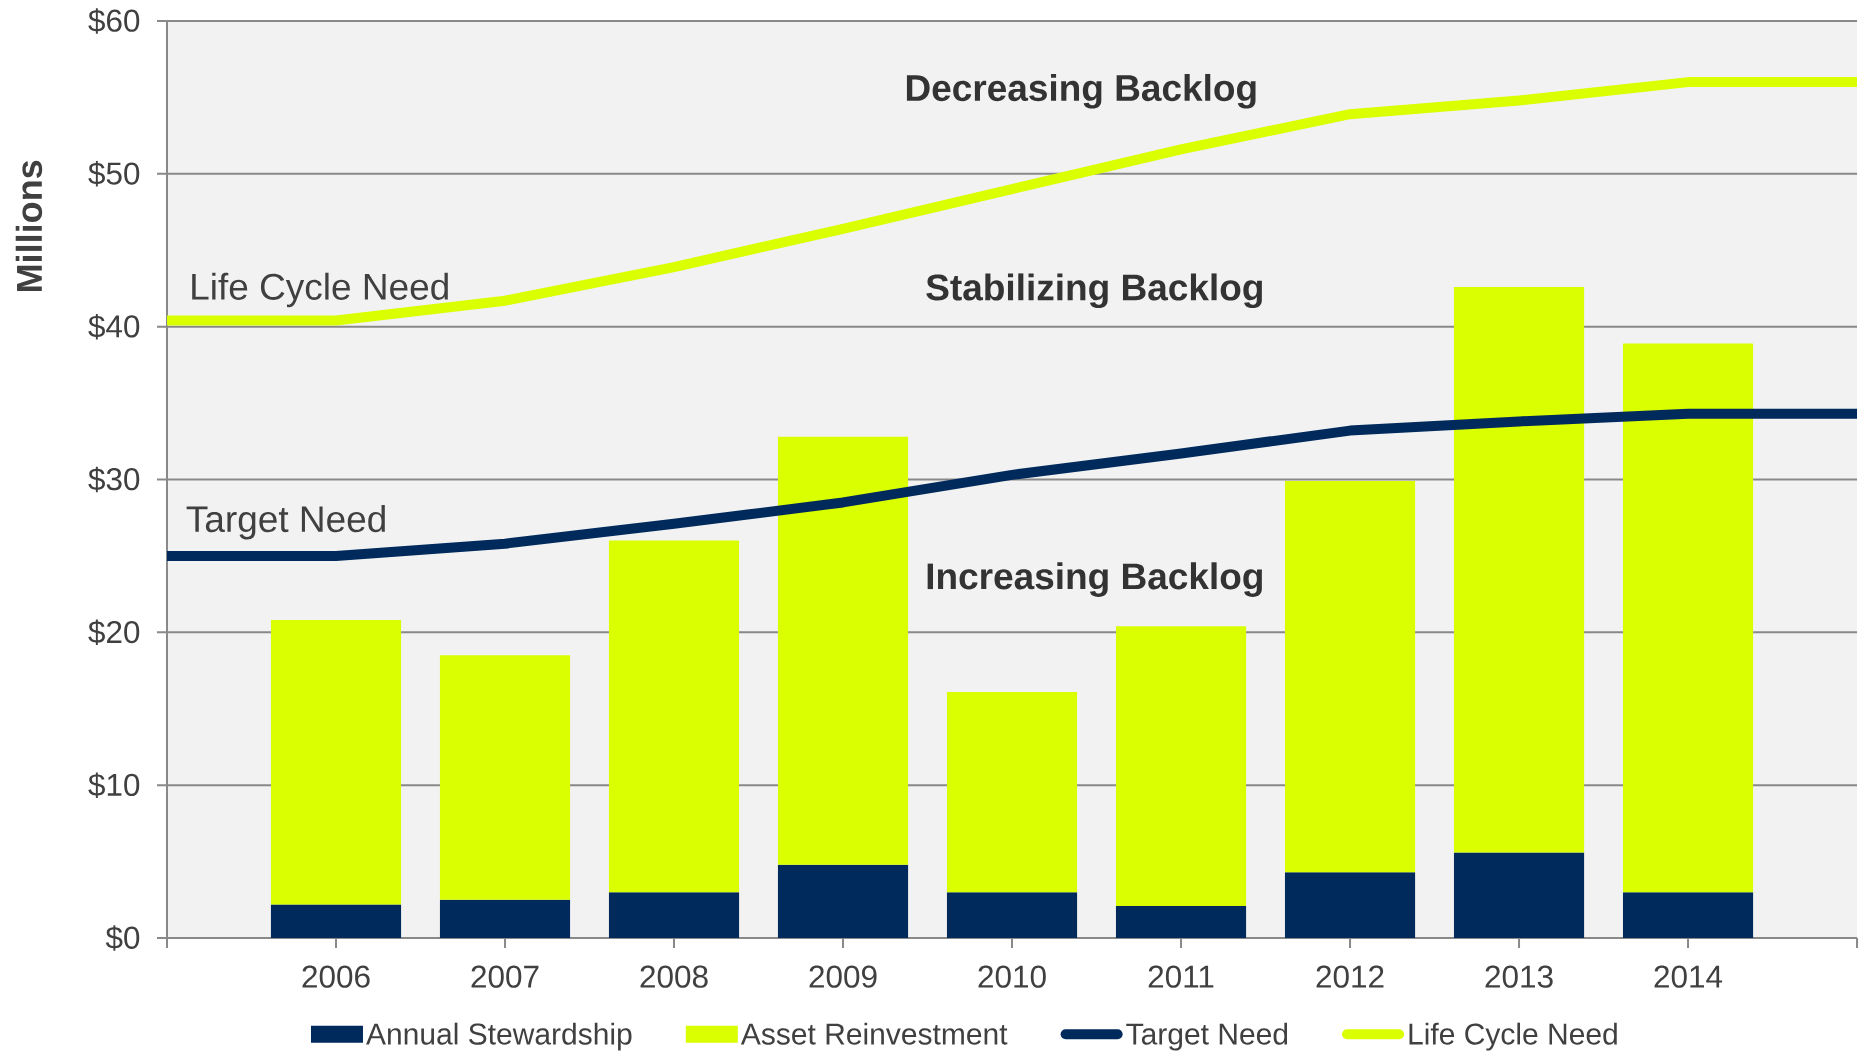 The image size is (1868, 1053). Describe the element at coordinates (320, 290) in the screenshot. I see `annotation: Life Cycle Need` at that location.